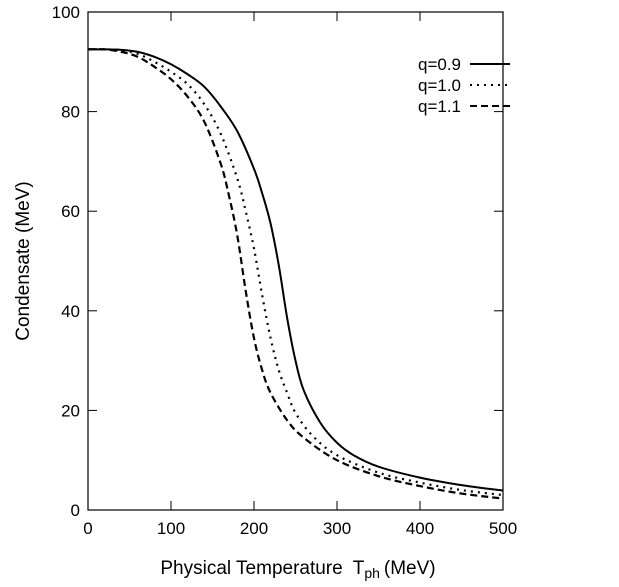  Describe the element at coordinates (70, 410) in the screenshot. I see `y-tick-label: 20` at that location.